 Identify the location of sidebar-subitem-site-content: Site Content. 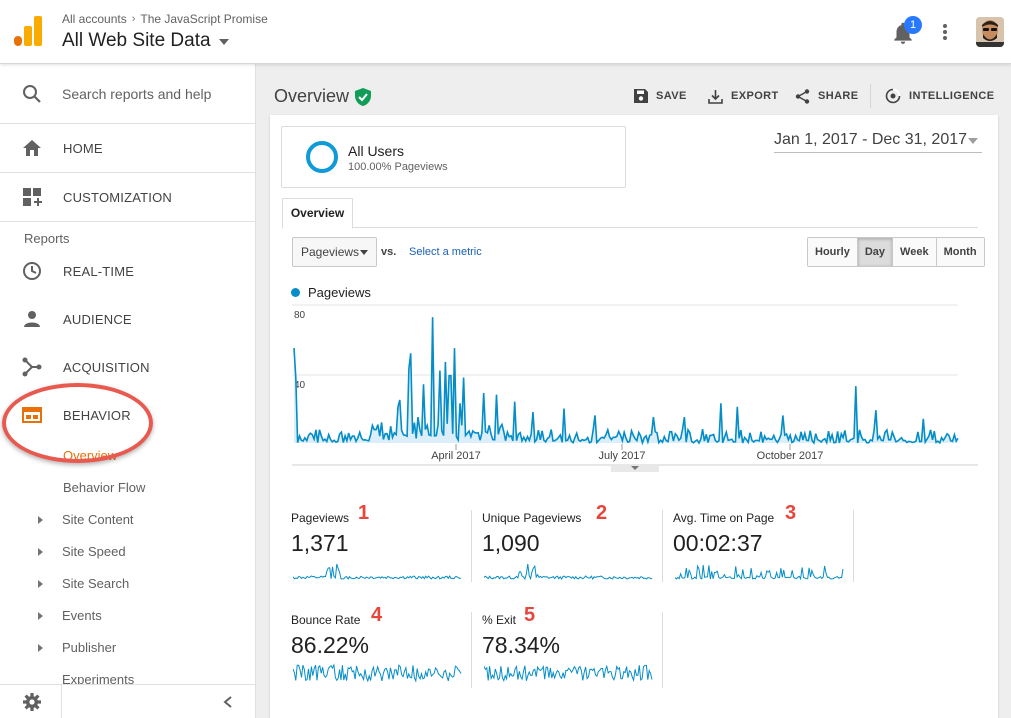
(98, 519).